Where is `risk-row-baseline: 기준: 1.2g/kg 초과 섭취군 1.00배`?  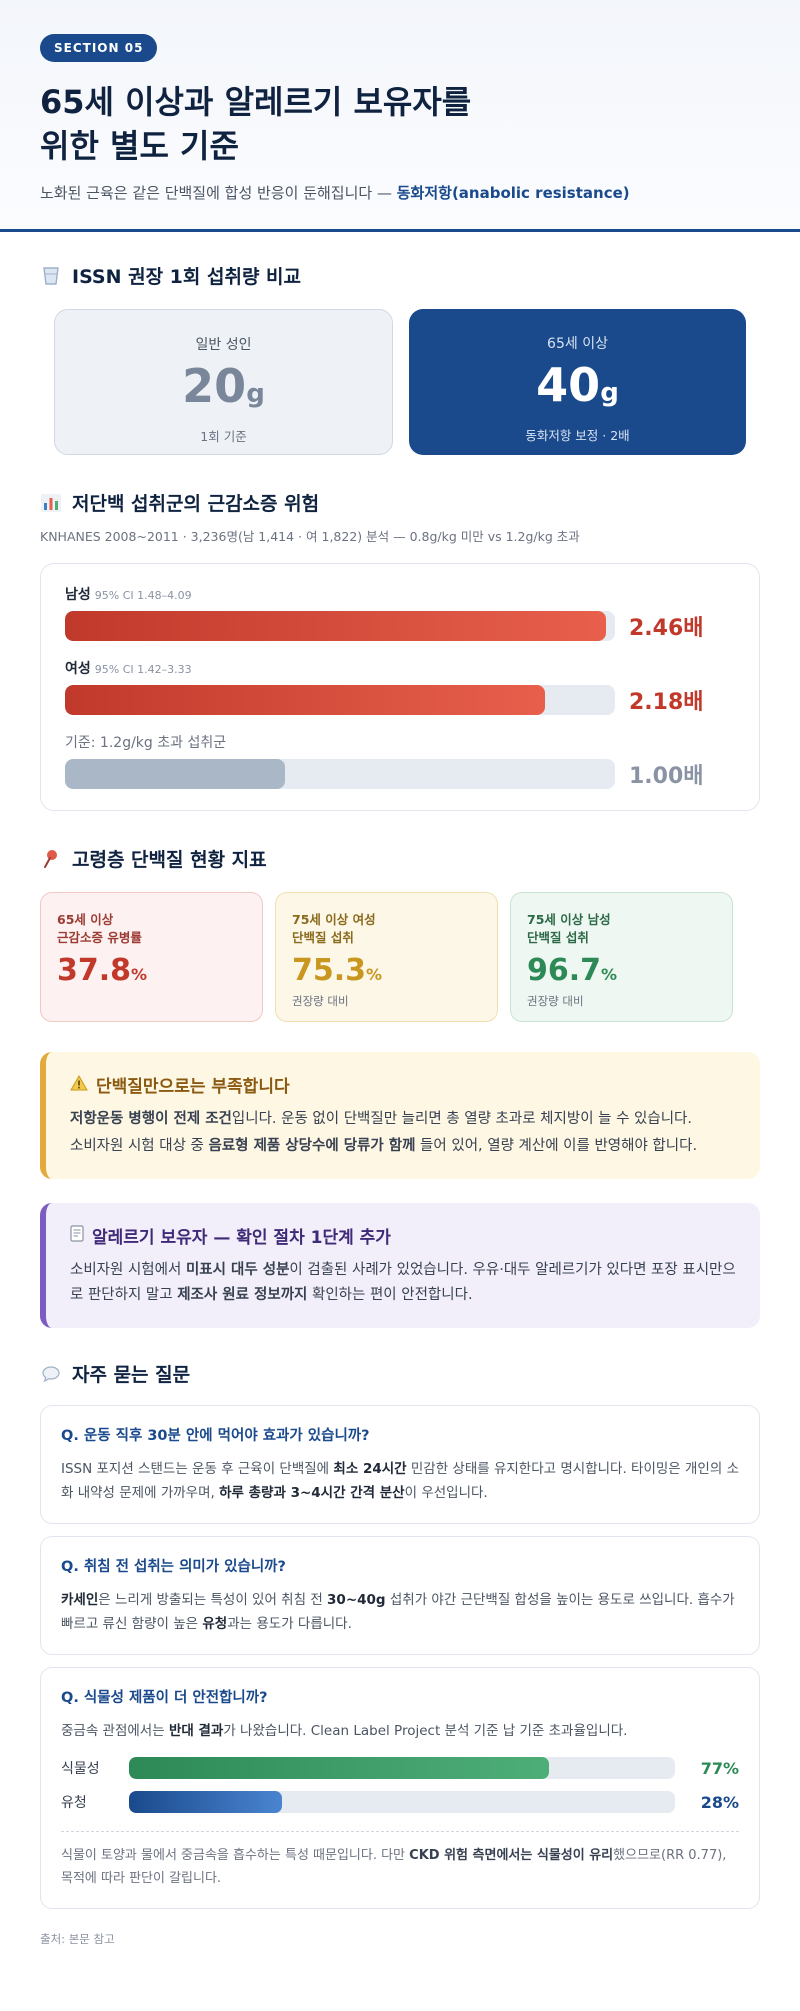 risk-row-baseline: 기준: 1.2g/kg 초과 섭취군 1.00배 is located at coordinates (384, 762).